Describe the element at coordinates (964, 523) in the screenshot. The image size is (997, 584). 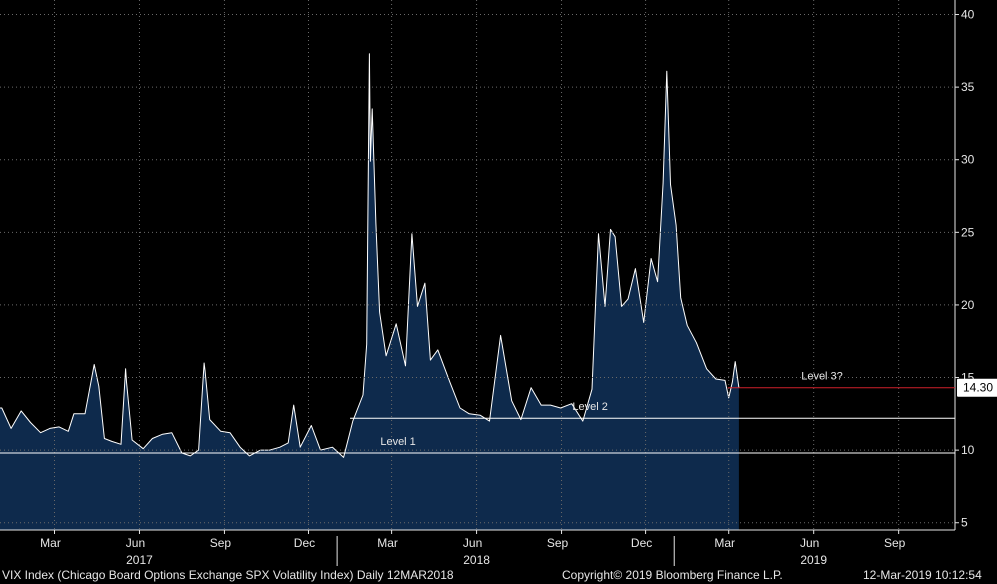
I see `y-tick-label: 5` at that location.